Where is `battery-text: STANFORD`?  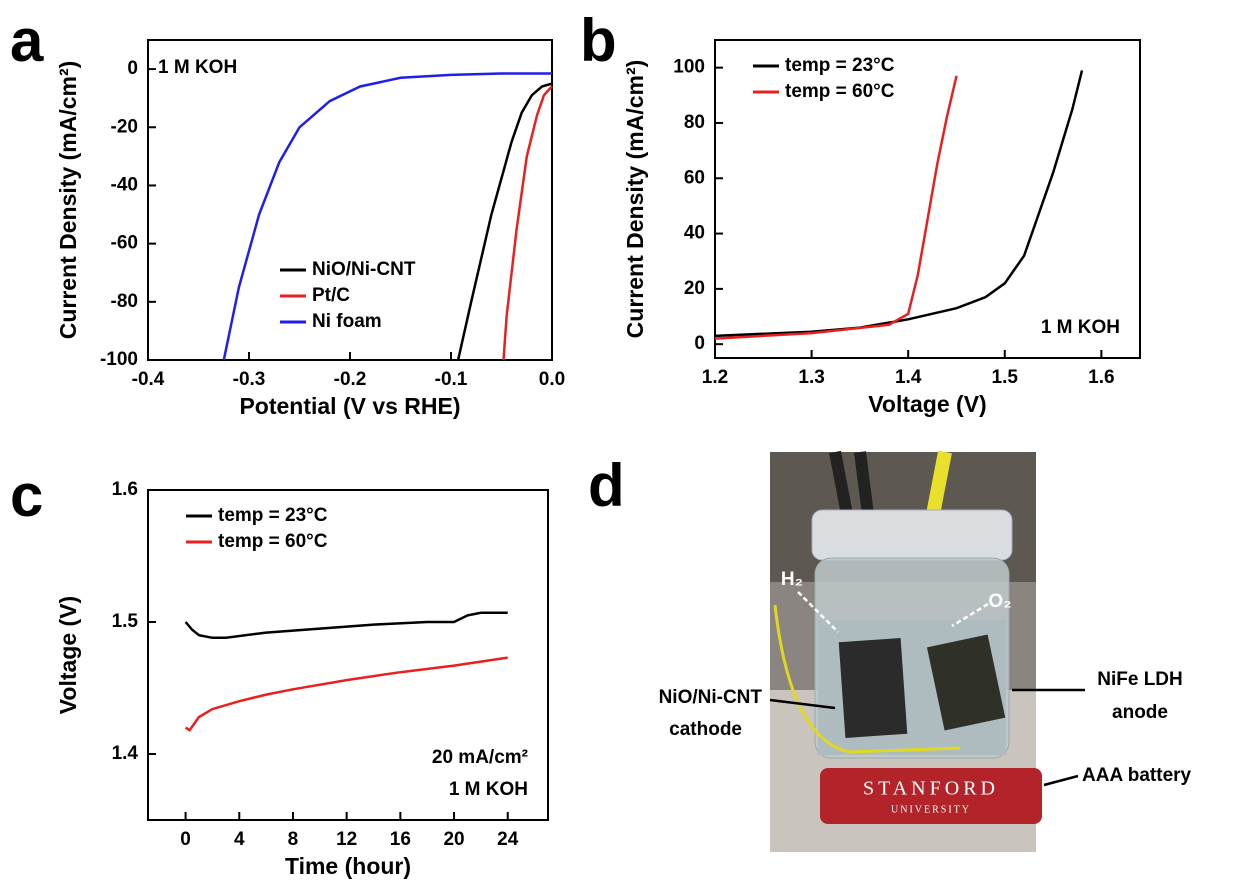 battery-text: STANFORD is located at coordinates (931, 789).